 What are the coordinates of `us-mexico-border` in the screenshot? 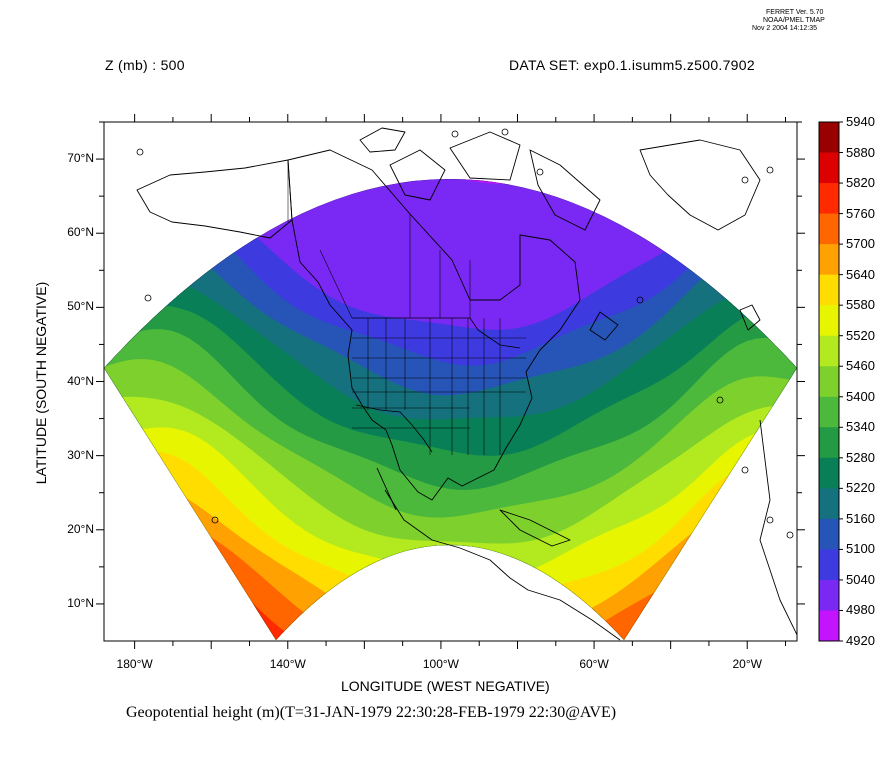 It's located at (394, 428).